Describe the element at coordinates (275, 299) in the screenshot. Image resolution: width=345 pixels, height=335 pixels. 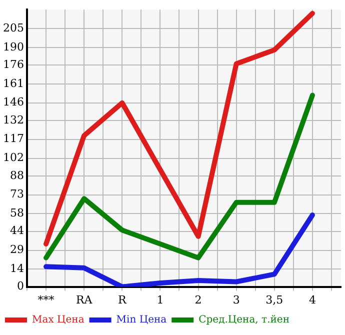
I see `x-tick-label: 3,5` at that location.